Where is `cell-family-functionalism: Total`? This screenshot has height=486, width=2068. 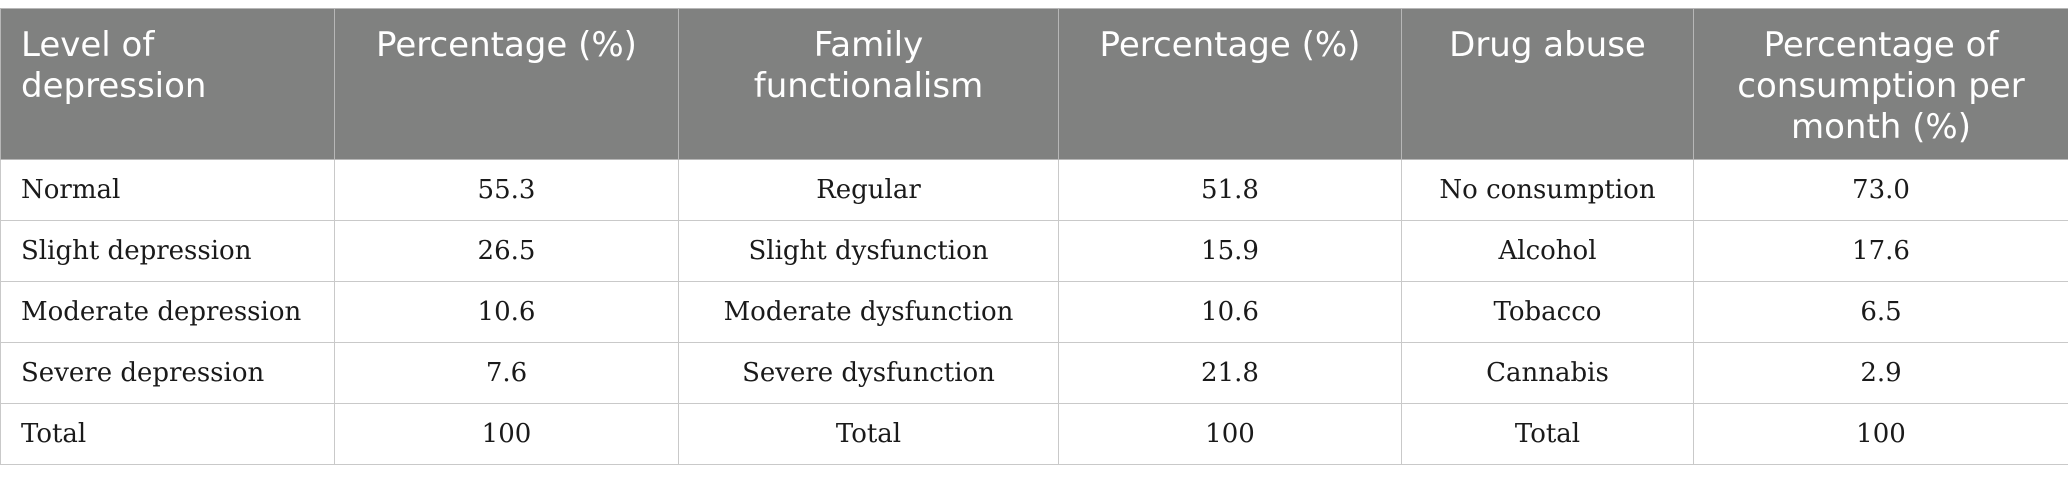 cell-family-functionalism: Total is located at coordinates (868, 434).